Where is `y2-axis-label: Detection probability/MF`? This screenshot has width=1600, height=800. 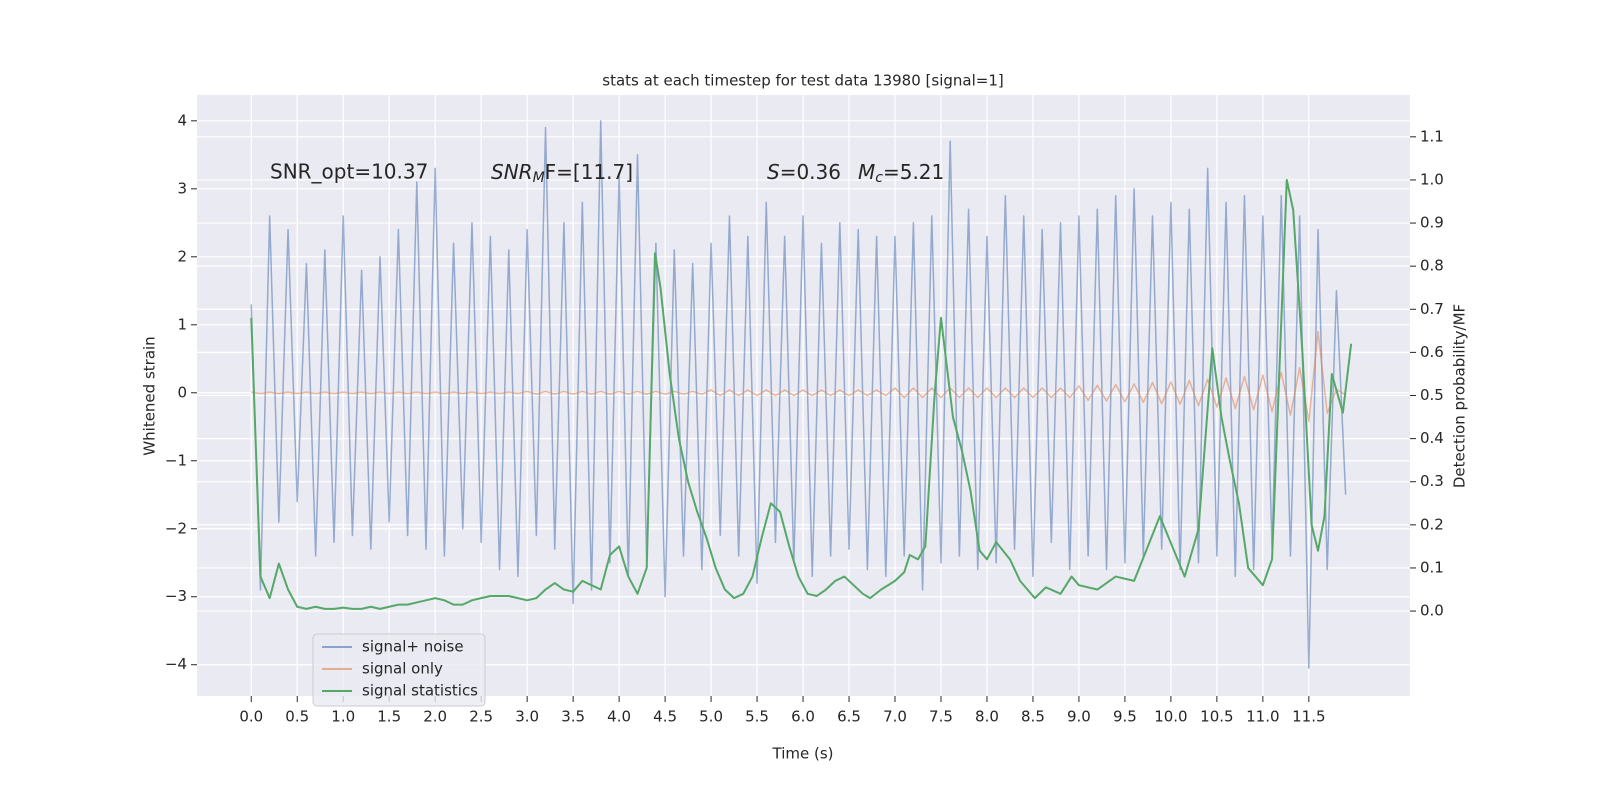 y2-axis-label: Detection probability/MF is located at coordinates (1460, 396).